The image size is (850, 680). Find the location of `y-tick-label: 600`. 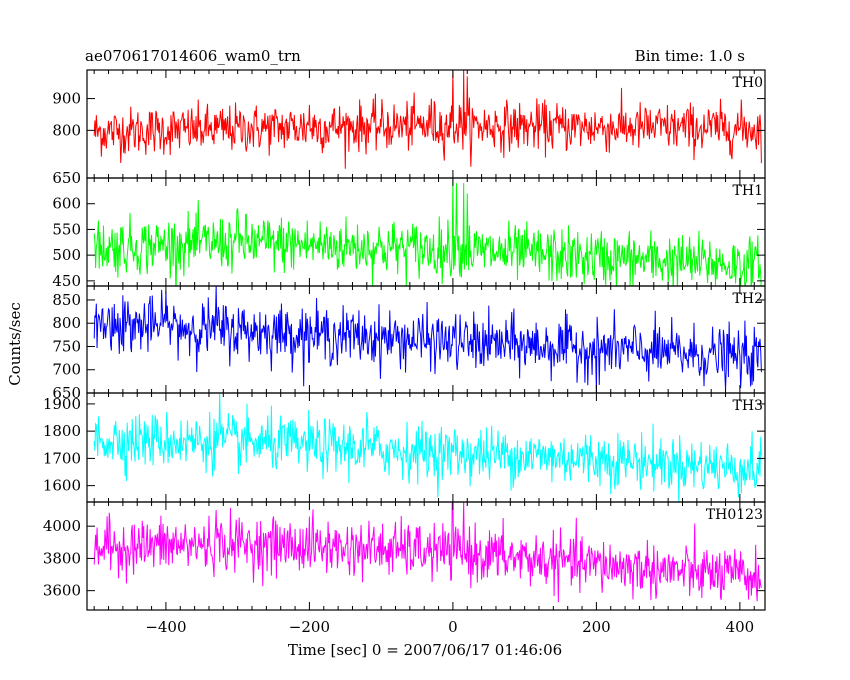

y-tick-label: 600 is located at coordinates (66, 204).